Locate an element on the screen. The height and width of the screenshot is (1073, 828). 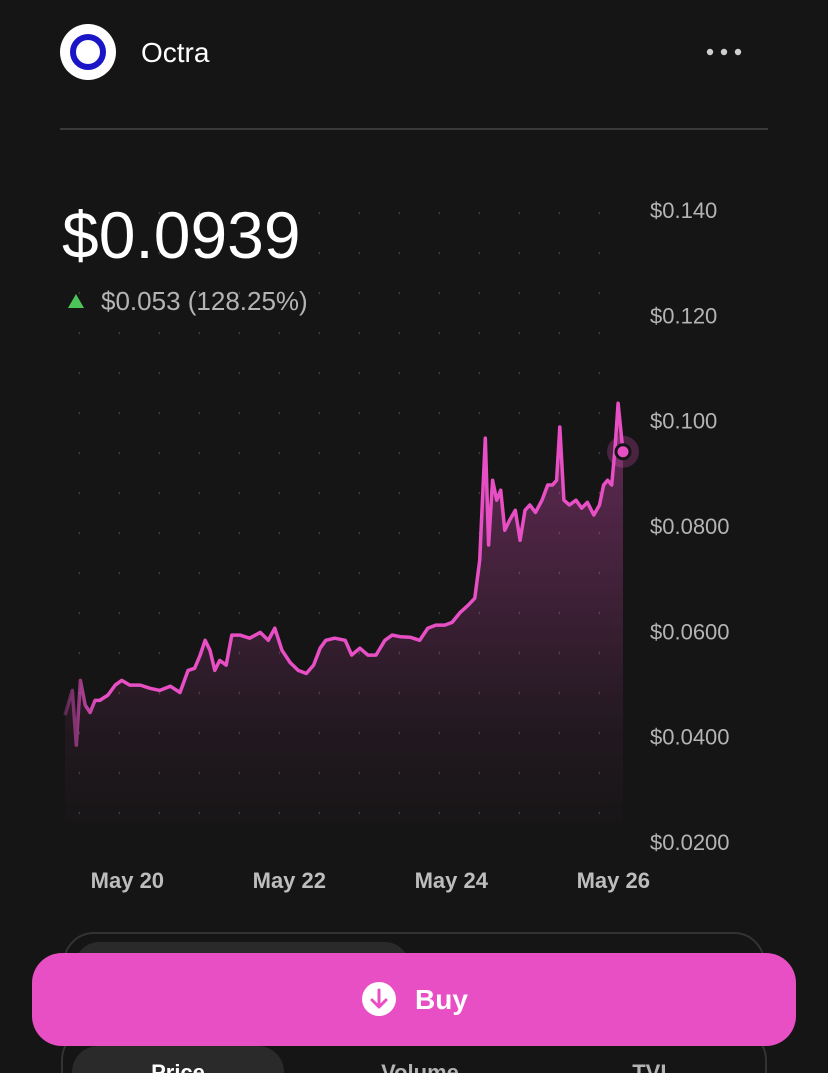
y-tick-label: $0.0600 is located at coordinates (690, 631).